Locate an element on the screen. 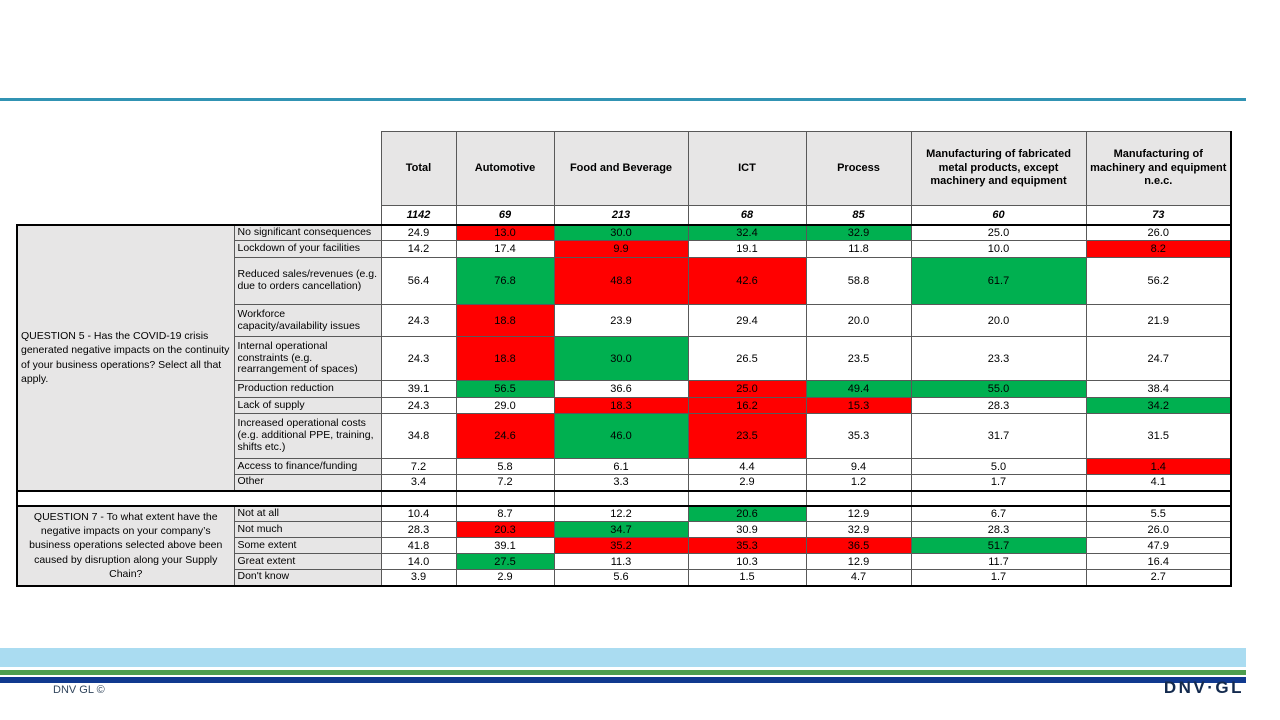  column-header: Food and Beverage is located at coordinates (621, 168).